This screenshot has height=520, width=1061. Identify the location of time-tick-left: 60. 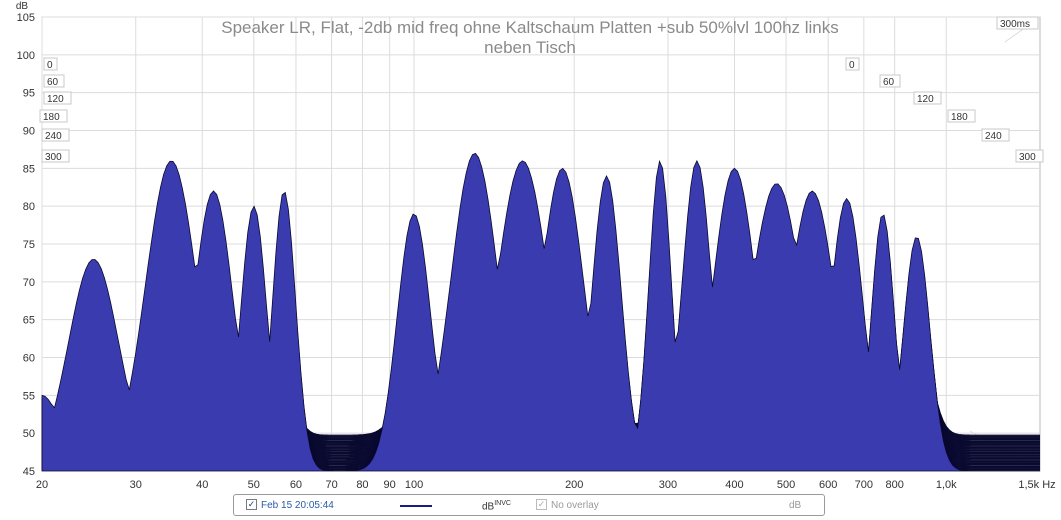
(54, 81).